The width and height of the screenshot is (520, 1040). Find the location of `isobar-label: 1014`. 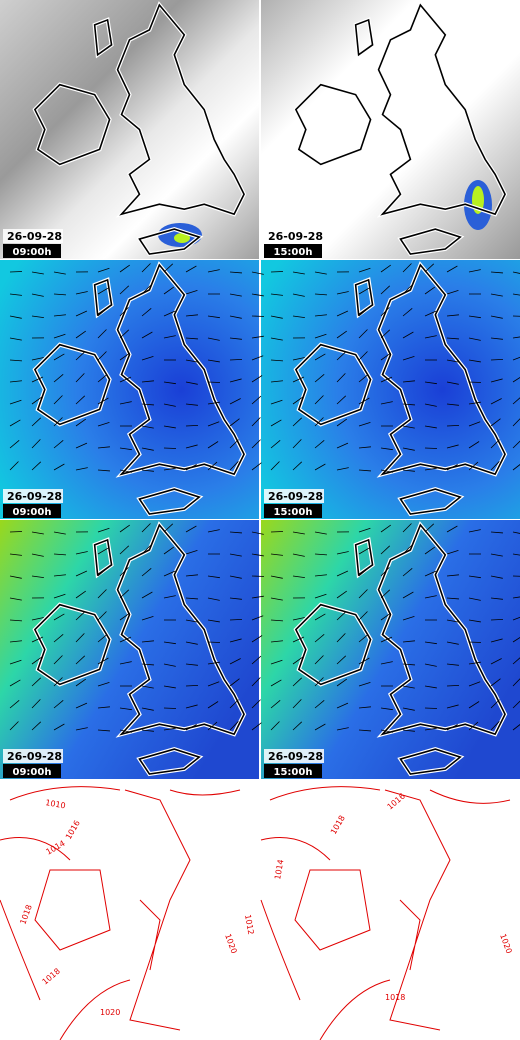

isobar-label: 1014 is located at coordinates (279, 870).